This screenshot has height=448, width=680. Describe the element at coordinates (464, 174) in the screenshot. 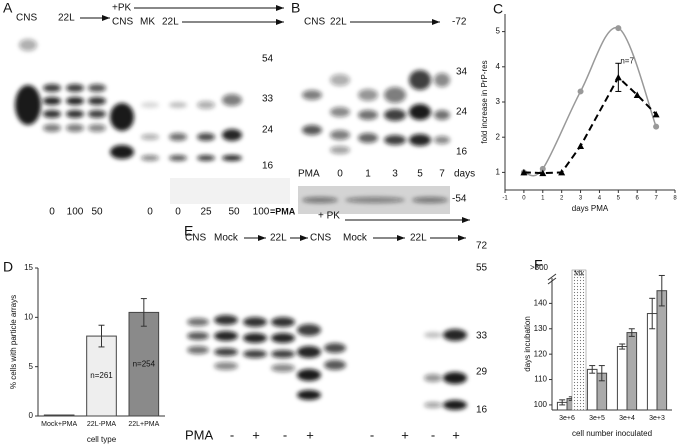

I see `days-label: days` at that location.